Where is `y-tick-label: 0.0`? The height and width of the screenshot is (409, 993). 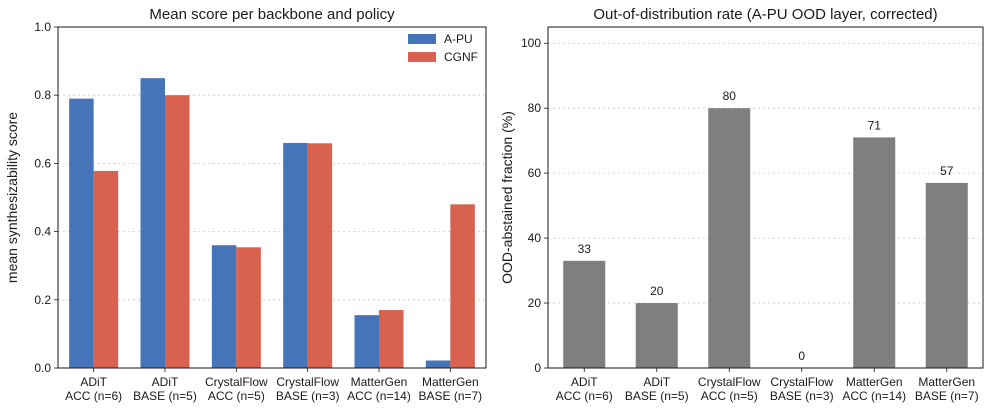
y-tick-label: 0.0 is located at coordinates (42, 368).